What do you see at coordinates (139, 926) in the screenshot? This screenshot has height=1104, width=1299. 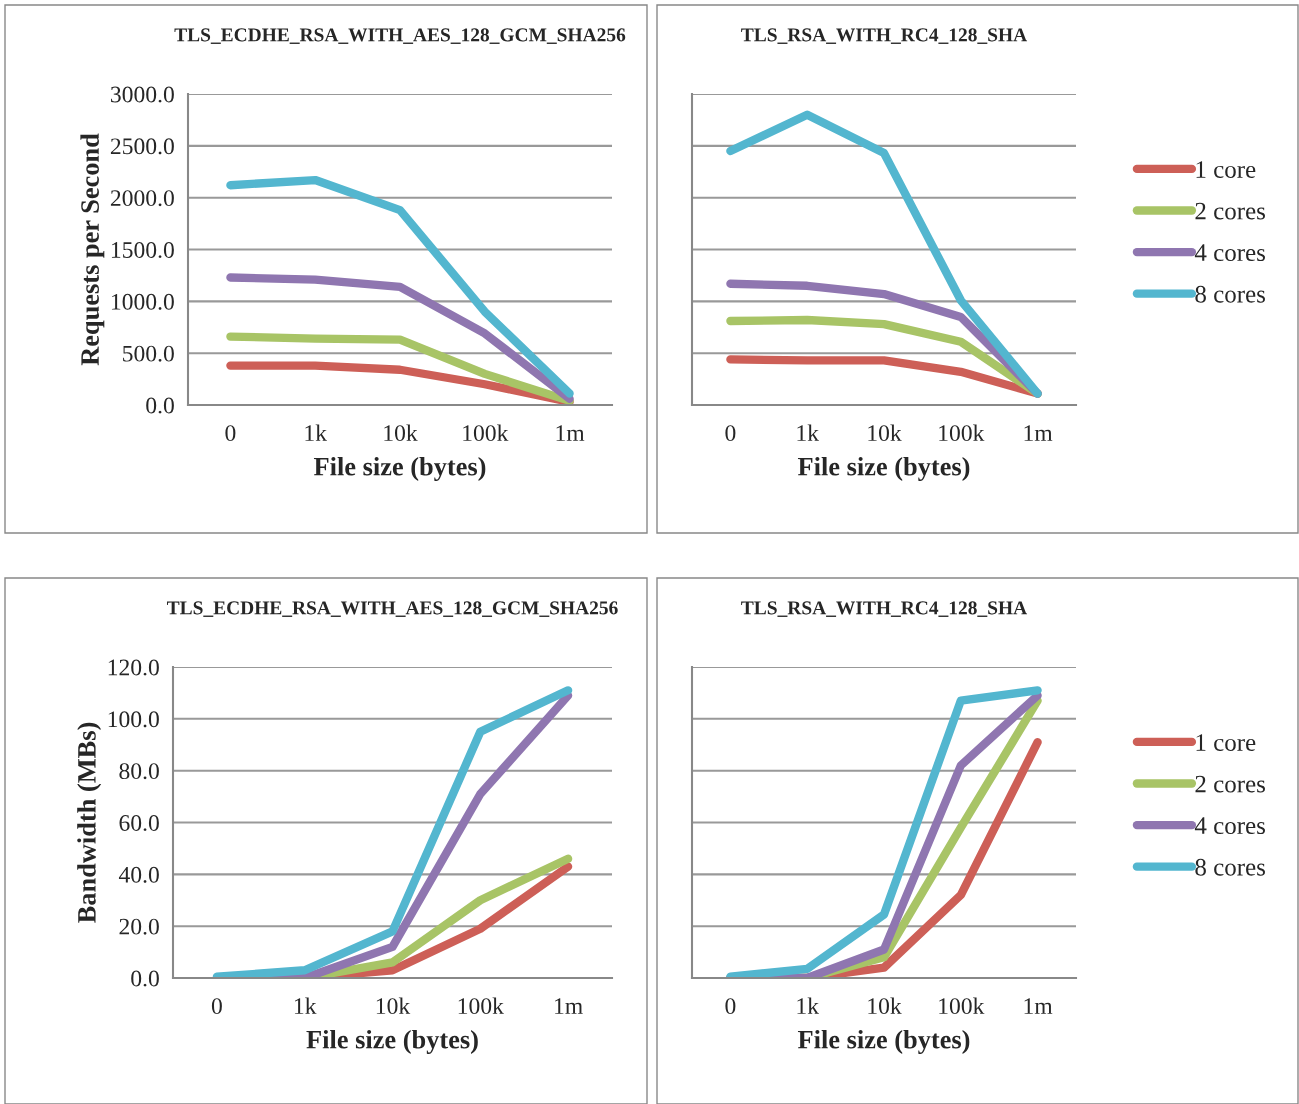 I see `y-tick-label: 20.0` at bounding box center [139, 926].